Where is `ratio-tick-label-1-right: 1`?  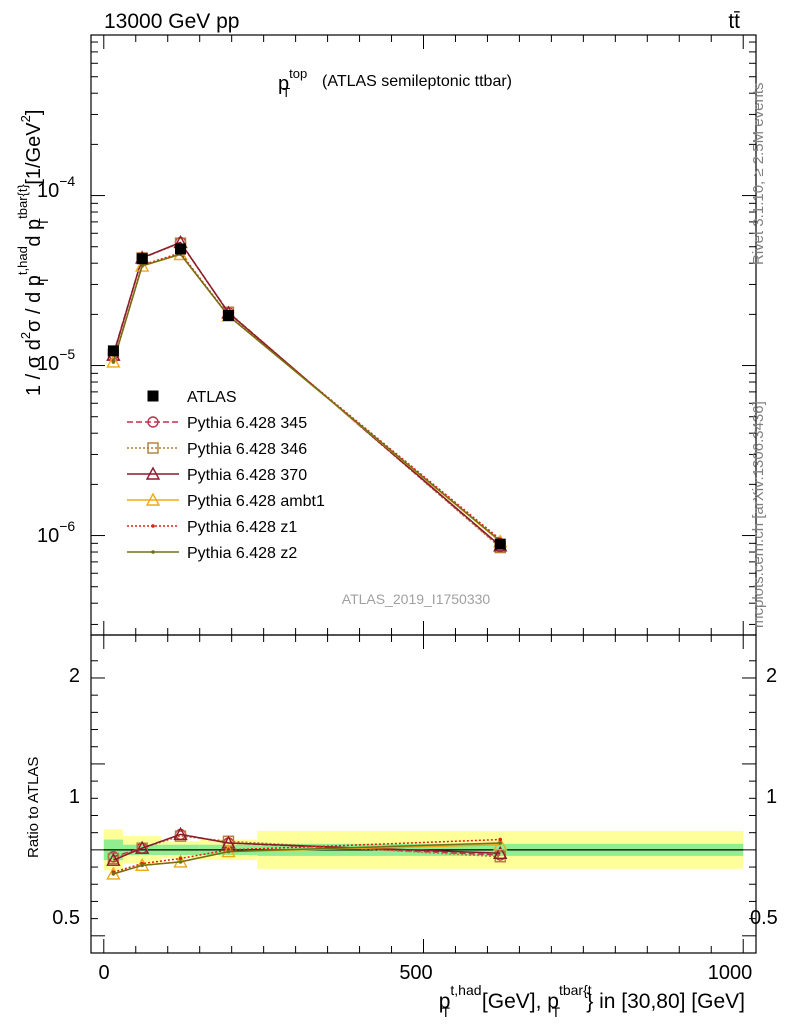
ratio-tick-label-1-right: 1 is located at coordinates (771, 797).